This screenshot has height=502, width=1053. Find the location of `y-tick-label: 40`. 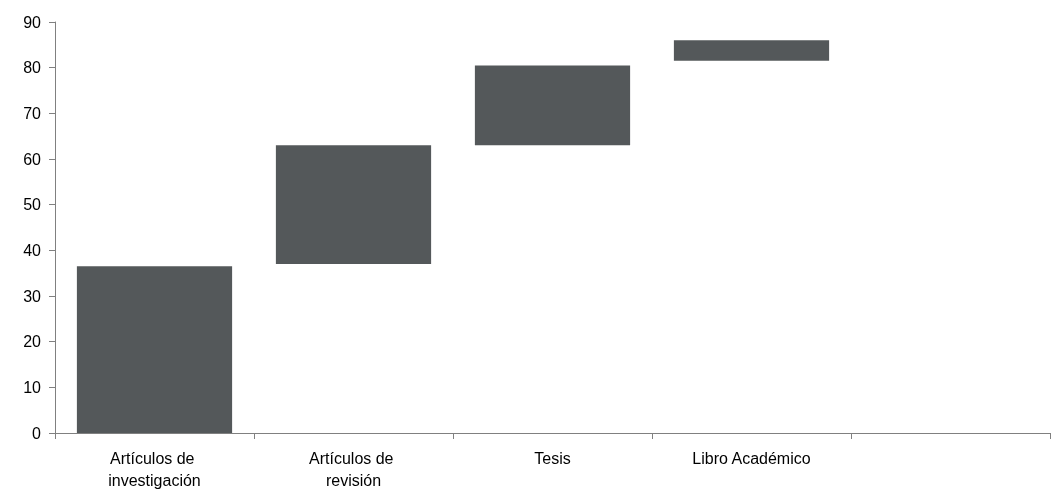

y-tick-label: 40 is located at coordinates (32, 250).